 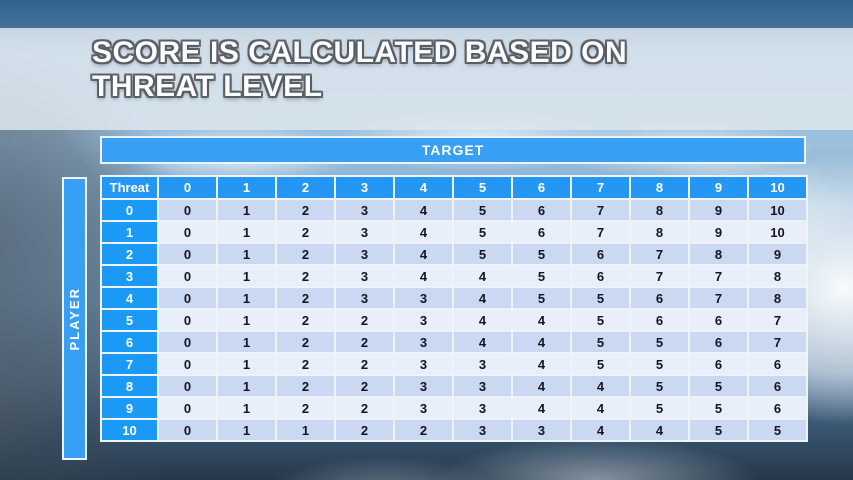 I want to click on row-header-threat-1: 1, so click(x=129, y=232).